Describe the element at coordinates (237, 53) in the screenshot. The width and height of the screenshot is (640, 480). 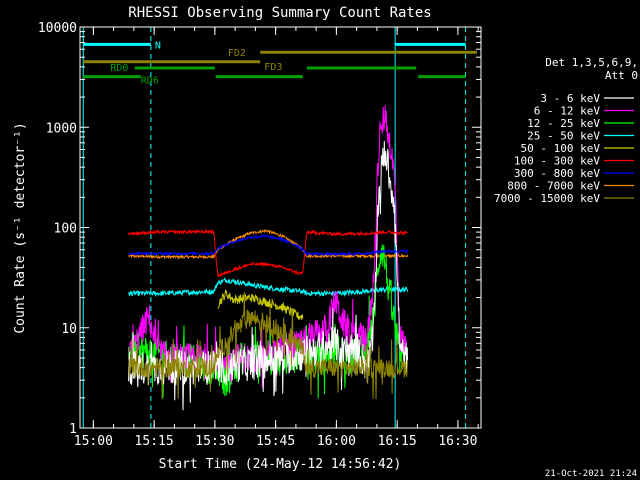
I see `state-bar-label: FD2` at that location.